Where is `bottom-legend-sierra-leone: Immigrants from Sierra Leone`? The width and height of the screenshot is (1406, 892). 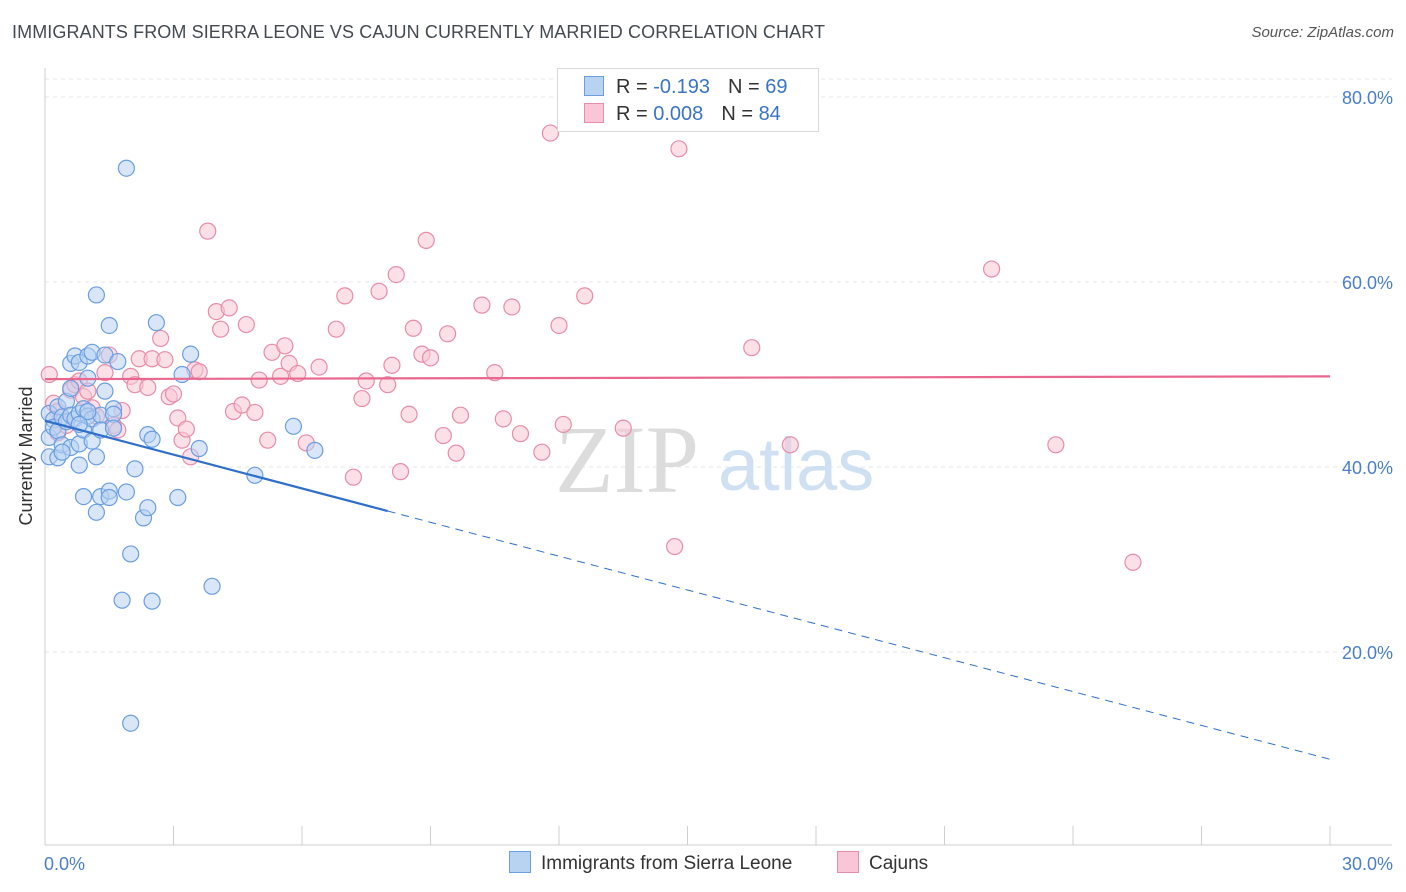 bottom-legend-sierra-leone: Immigrants from Sierra Leone is located at coordinates (650, 863).